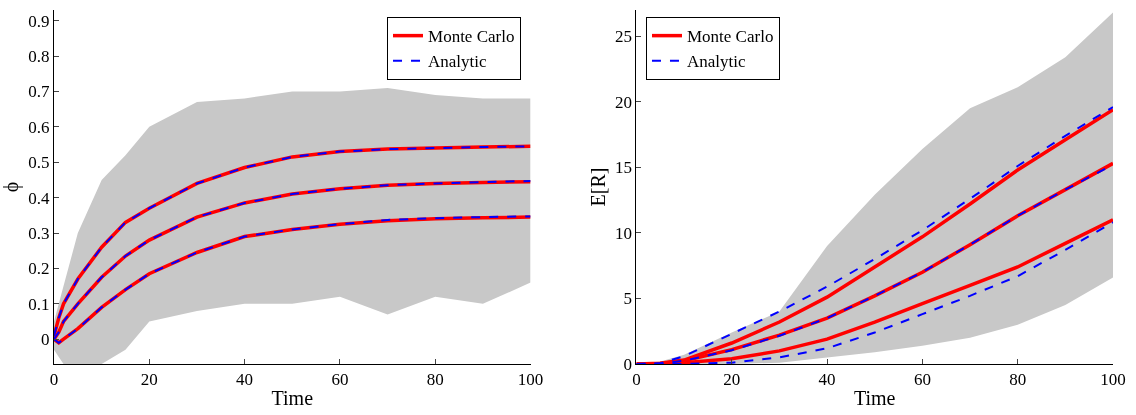 The image size is (1136, 415). I want to click on y-axis-title: ϕ, so click(11, 187).